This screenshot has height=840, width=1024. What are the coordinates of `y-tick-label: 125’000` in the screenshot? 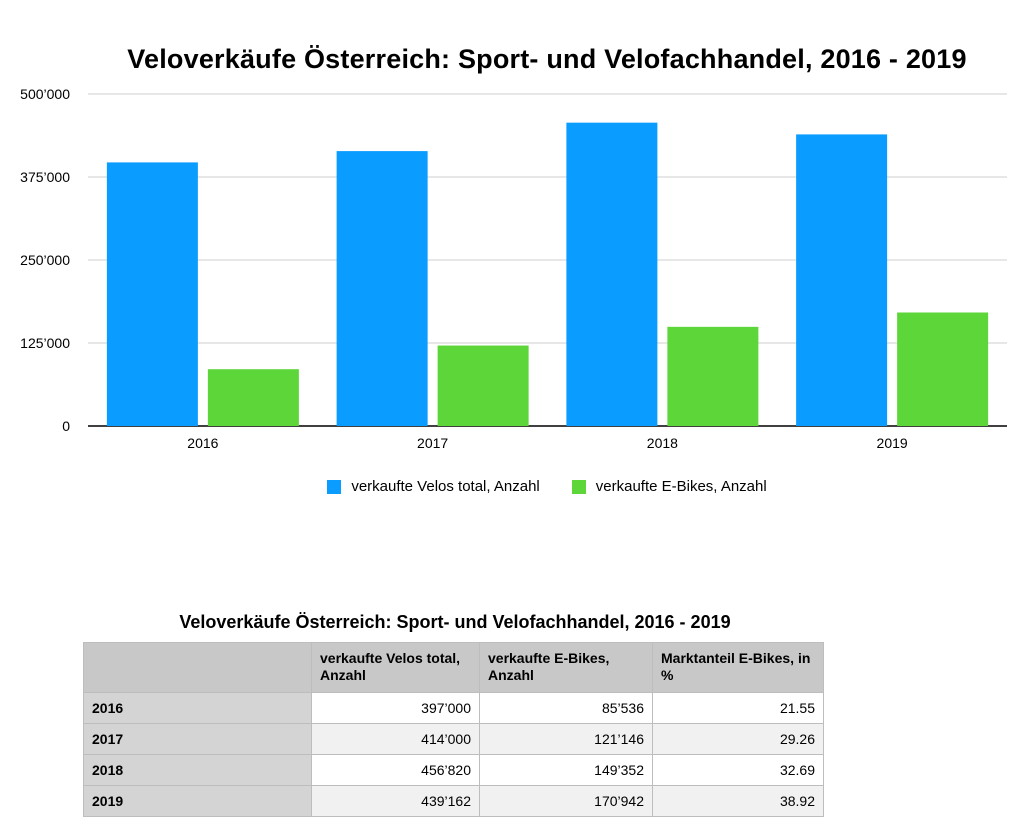 It's located at (45, 343).